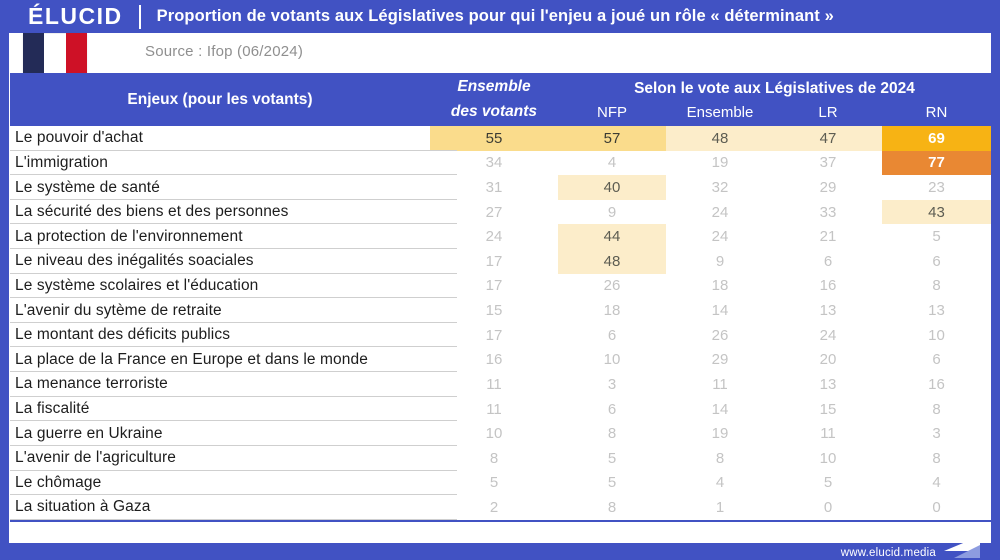 The width and height of the screenshot is (1000, 560). I want to click on table-row: La fiscalité 11 6 14 15 8, so click(500, 409).